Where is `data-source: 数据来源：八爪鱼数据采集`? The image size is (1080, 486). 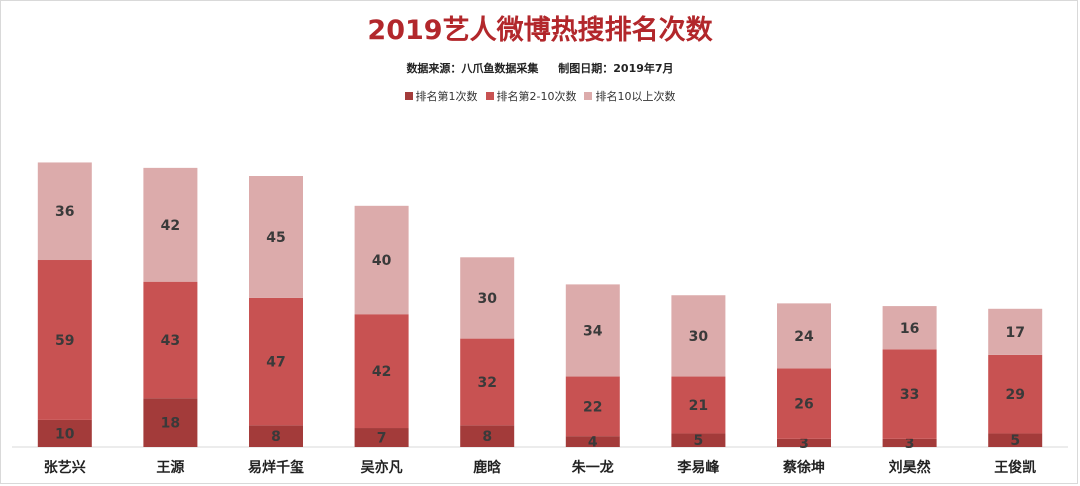
data-source: 数据来源：八爪鱼数据采集 is located at coordinates (472, 68).